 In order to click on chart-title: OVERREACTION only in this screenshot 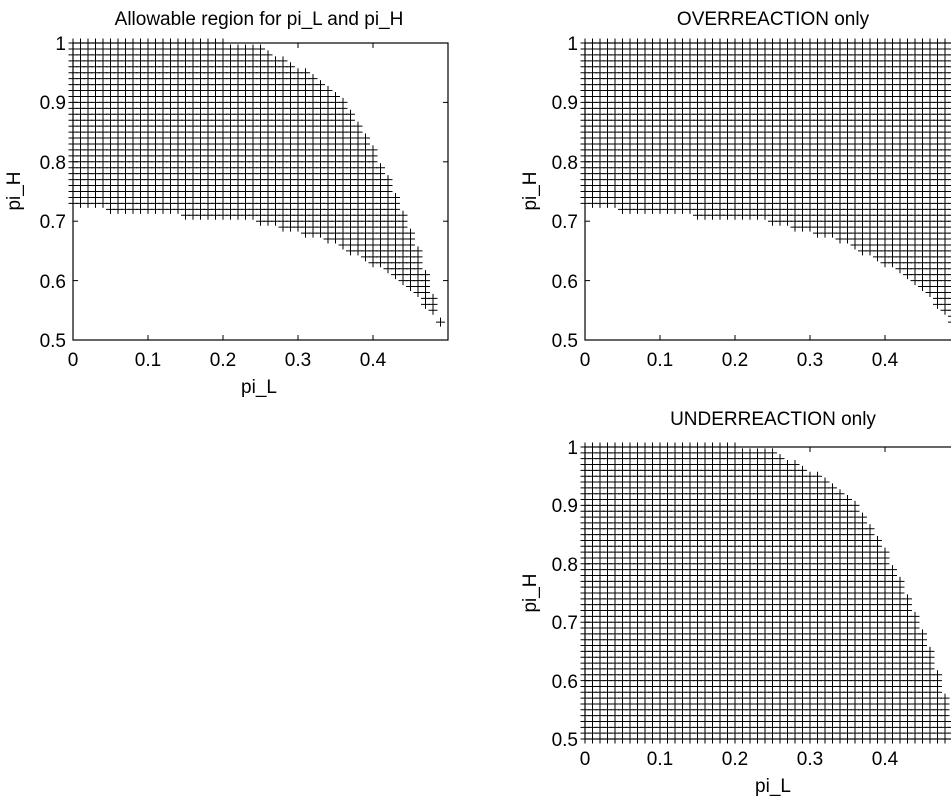, I will do `click(773, 19)`.